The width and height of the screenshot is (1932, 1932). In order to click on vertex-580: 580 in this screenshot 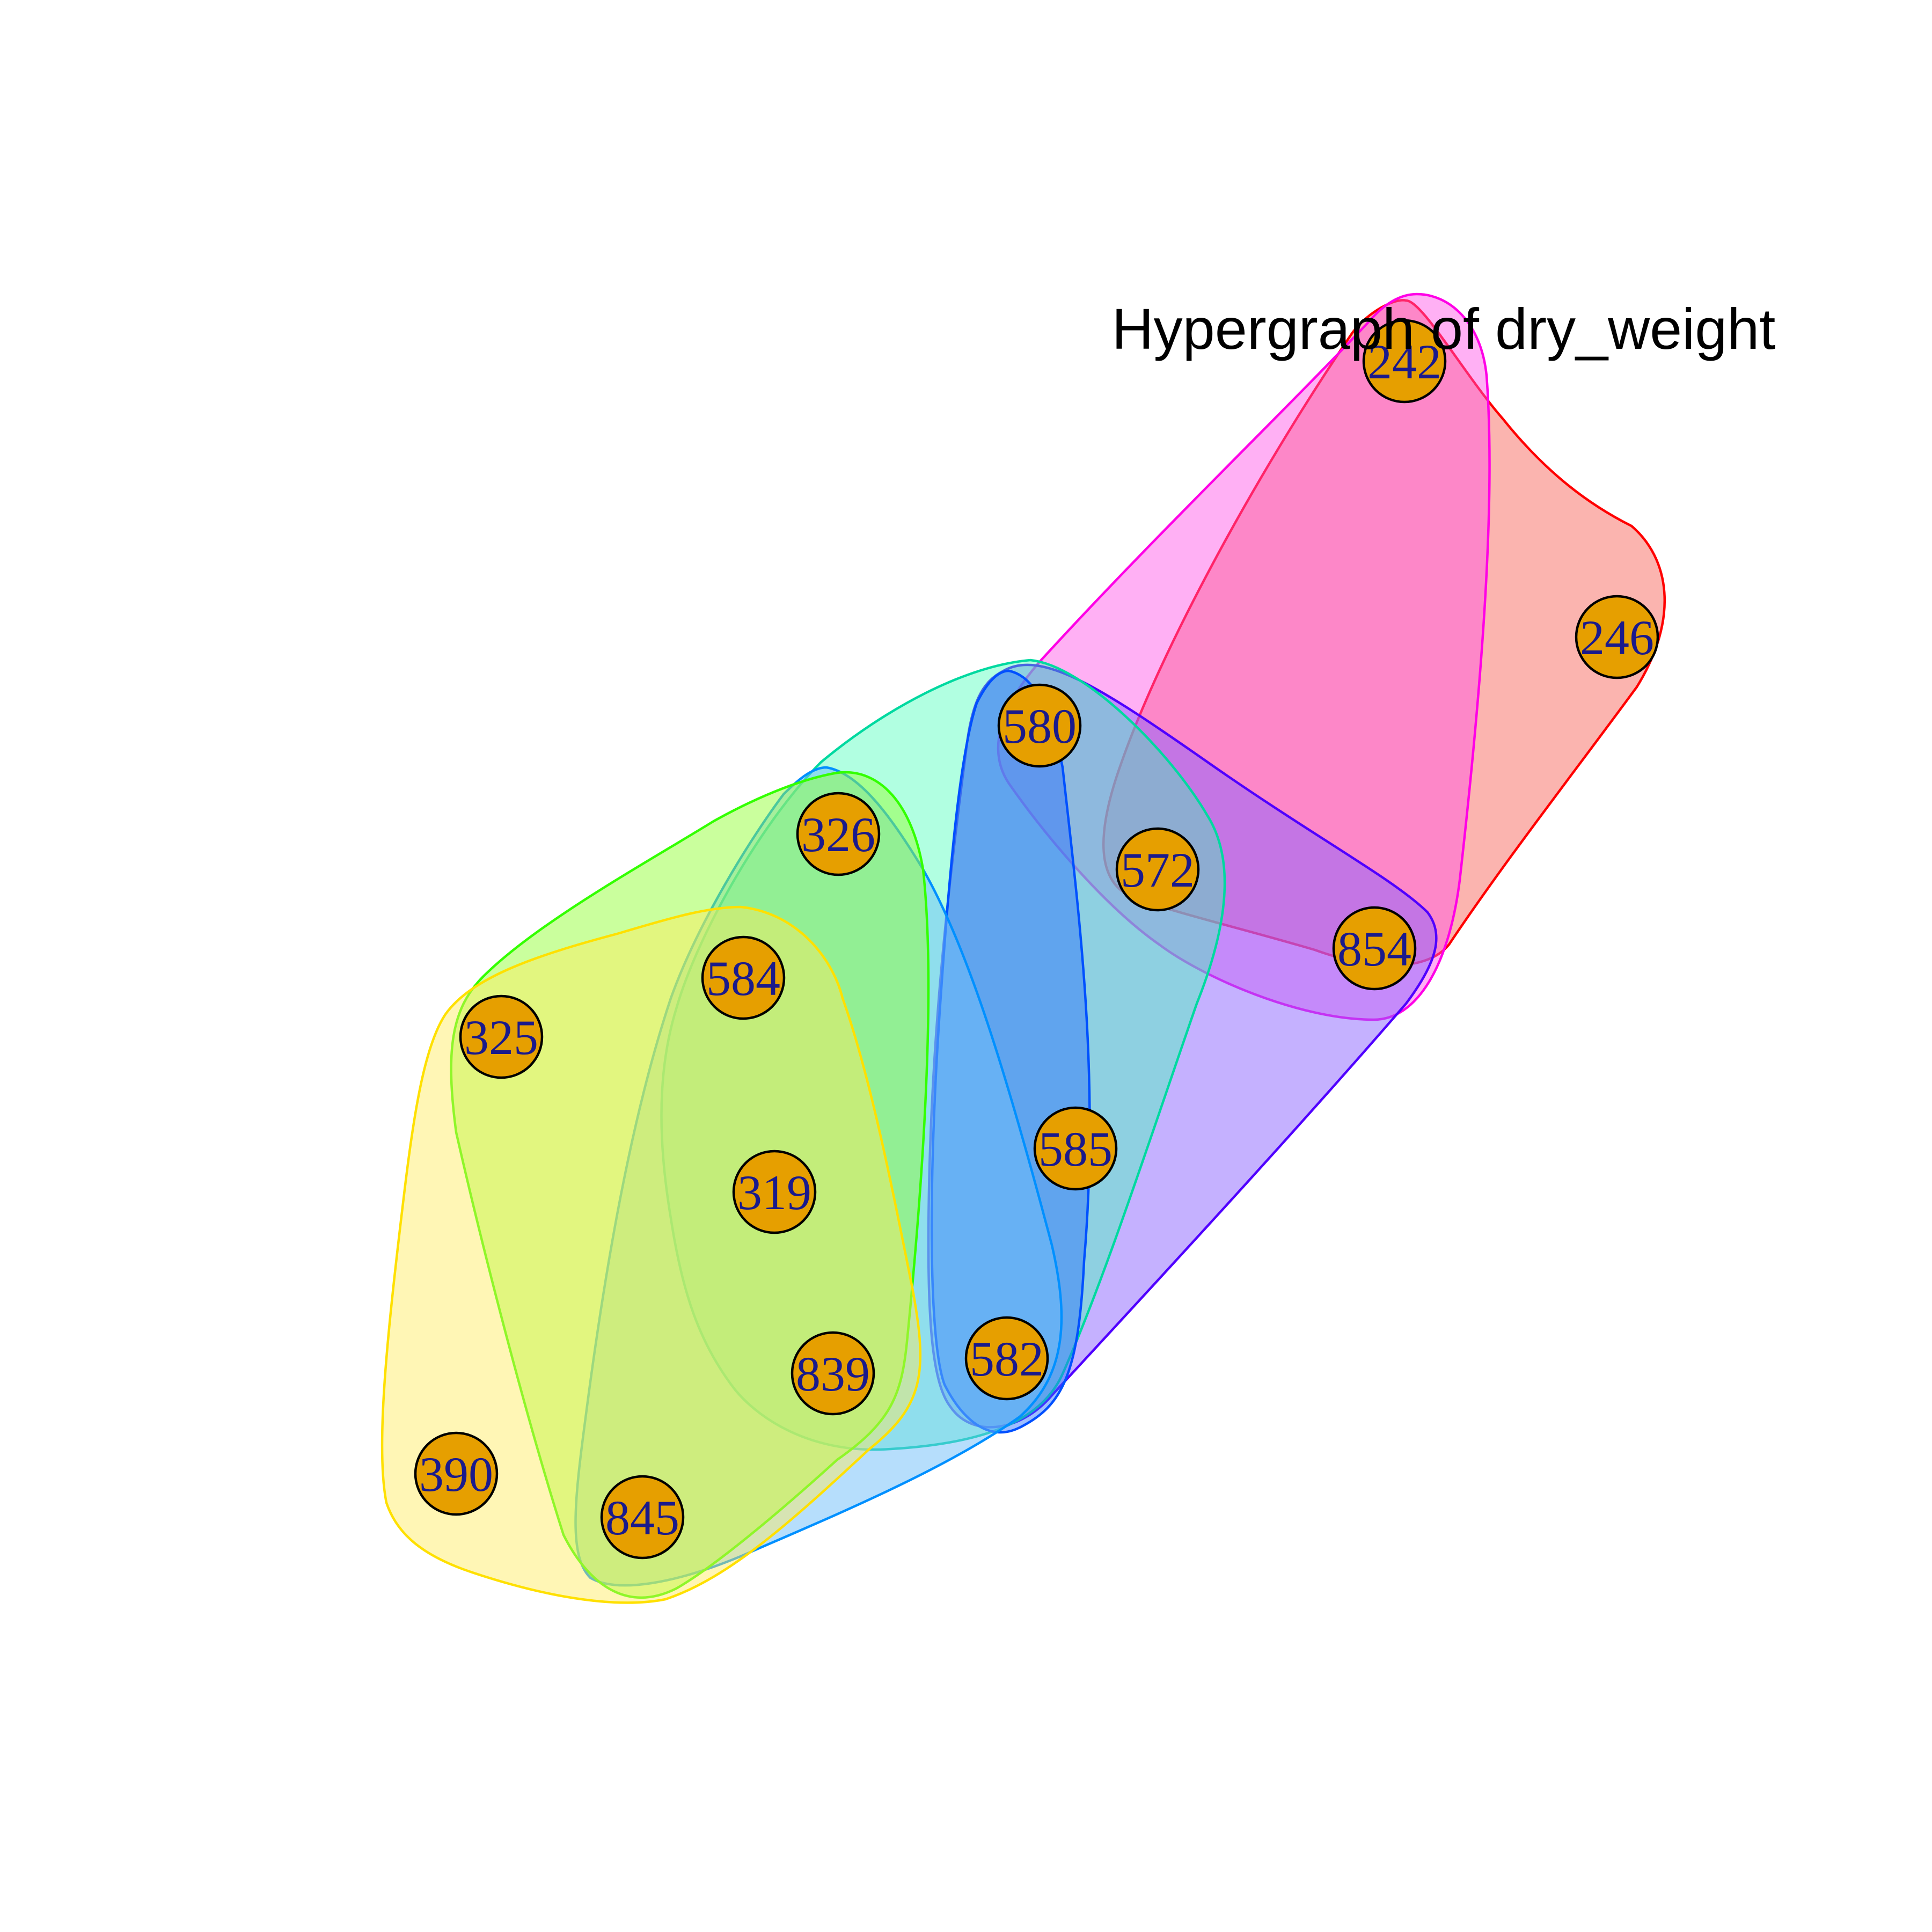, I will do `click(1039, 725)`.